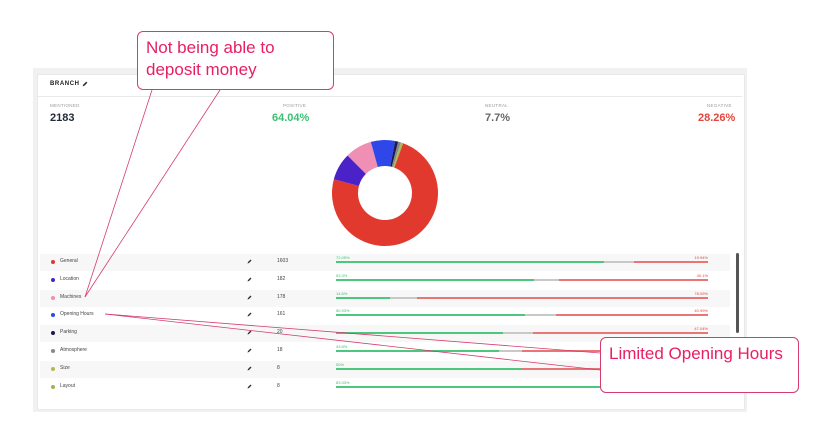 The height and width of the screenshot is (447, 825). I want to click on neutral-value: 7.7%, so click(498, 118).